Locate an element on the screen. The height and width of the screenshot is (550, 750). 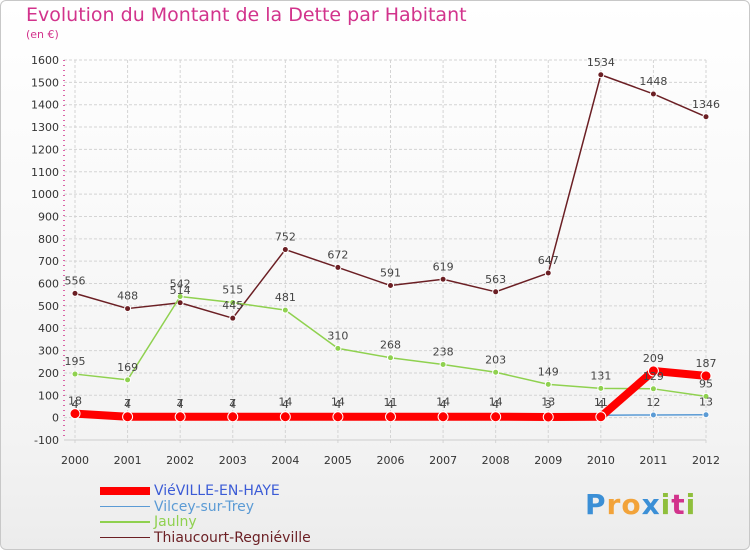
data-label: 1448 is located at coordinates (653, 81).